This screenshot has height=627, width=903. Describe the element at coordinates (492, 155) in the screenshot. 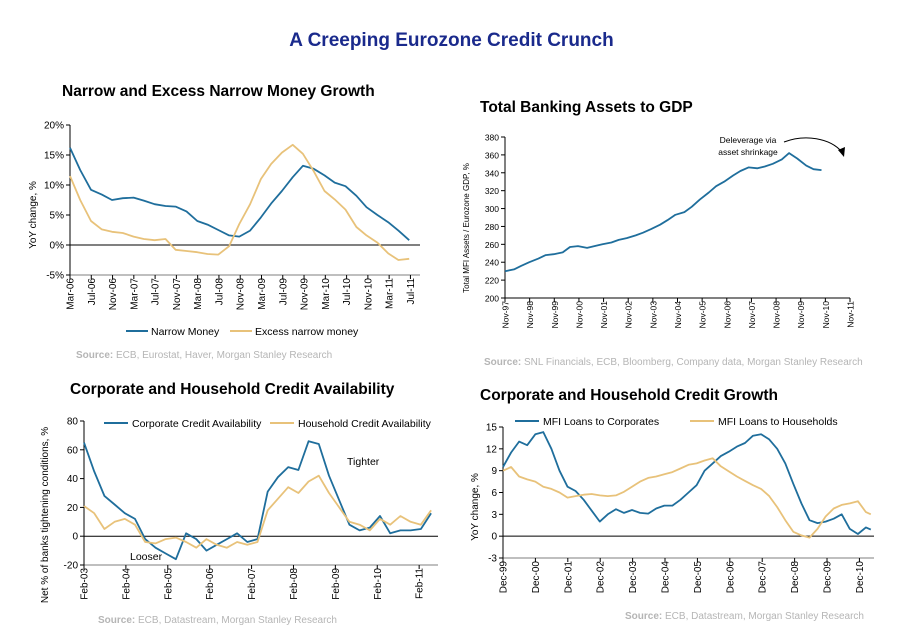

I see `assets-y-tick-label: 360` at that location.